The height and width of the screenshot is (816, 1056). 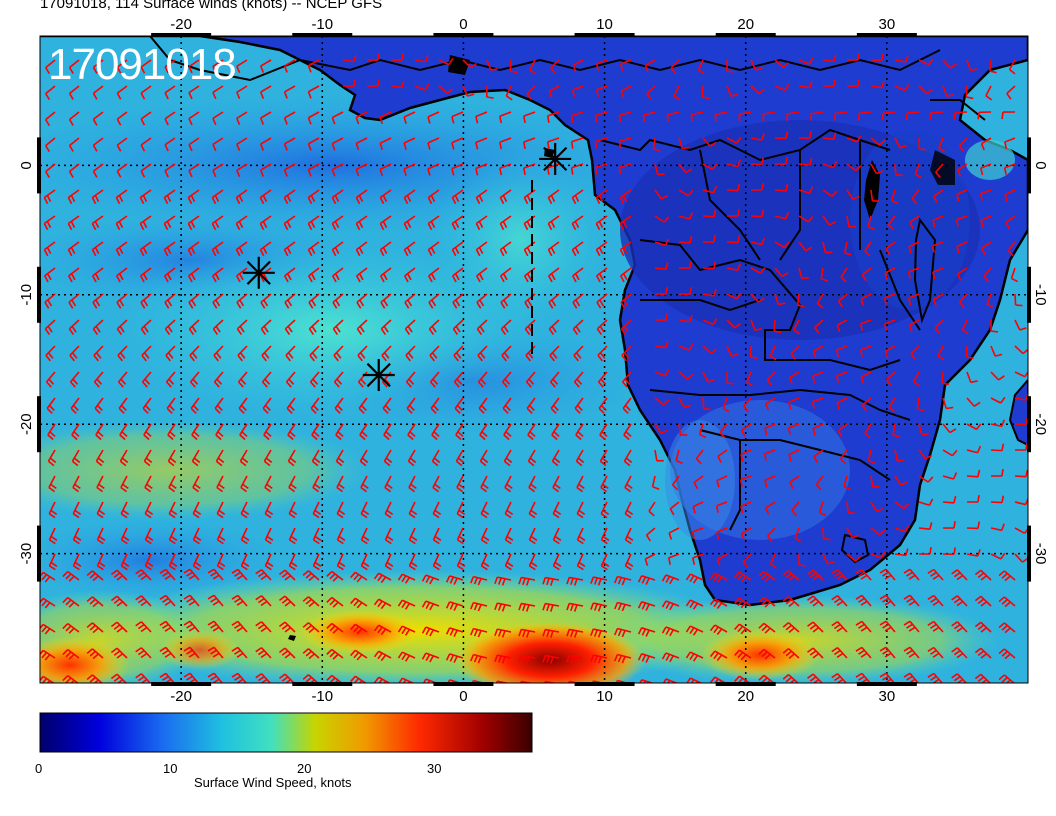 What do you see at coordinates (26, 165) in the screenshot?
I see `left-tick-label: 0` at bounding box center [26, 165].